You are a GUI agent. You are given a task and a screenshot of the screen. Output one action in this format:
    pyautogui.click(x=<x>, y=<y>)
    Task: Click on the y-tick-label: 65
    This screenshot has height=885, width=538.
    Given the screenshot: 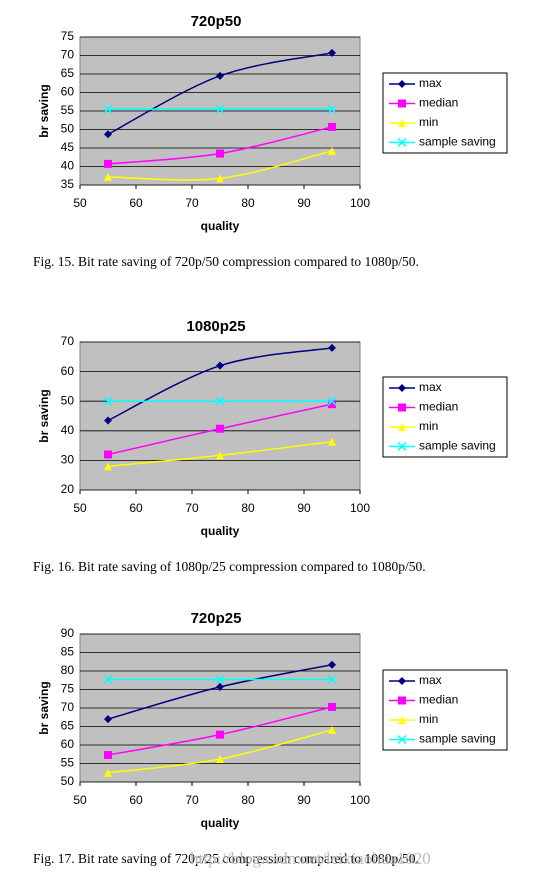 What is the action you would take?
    pyautogui.click(x=68, y=726)
    